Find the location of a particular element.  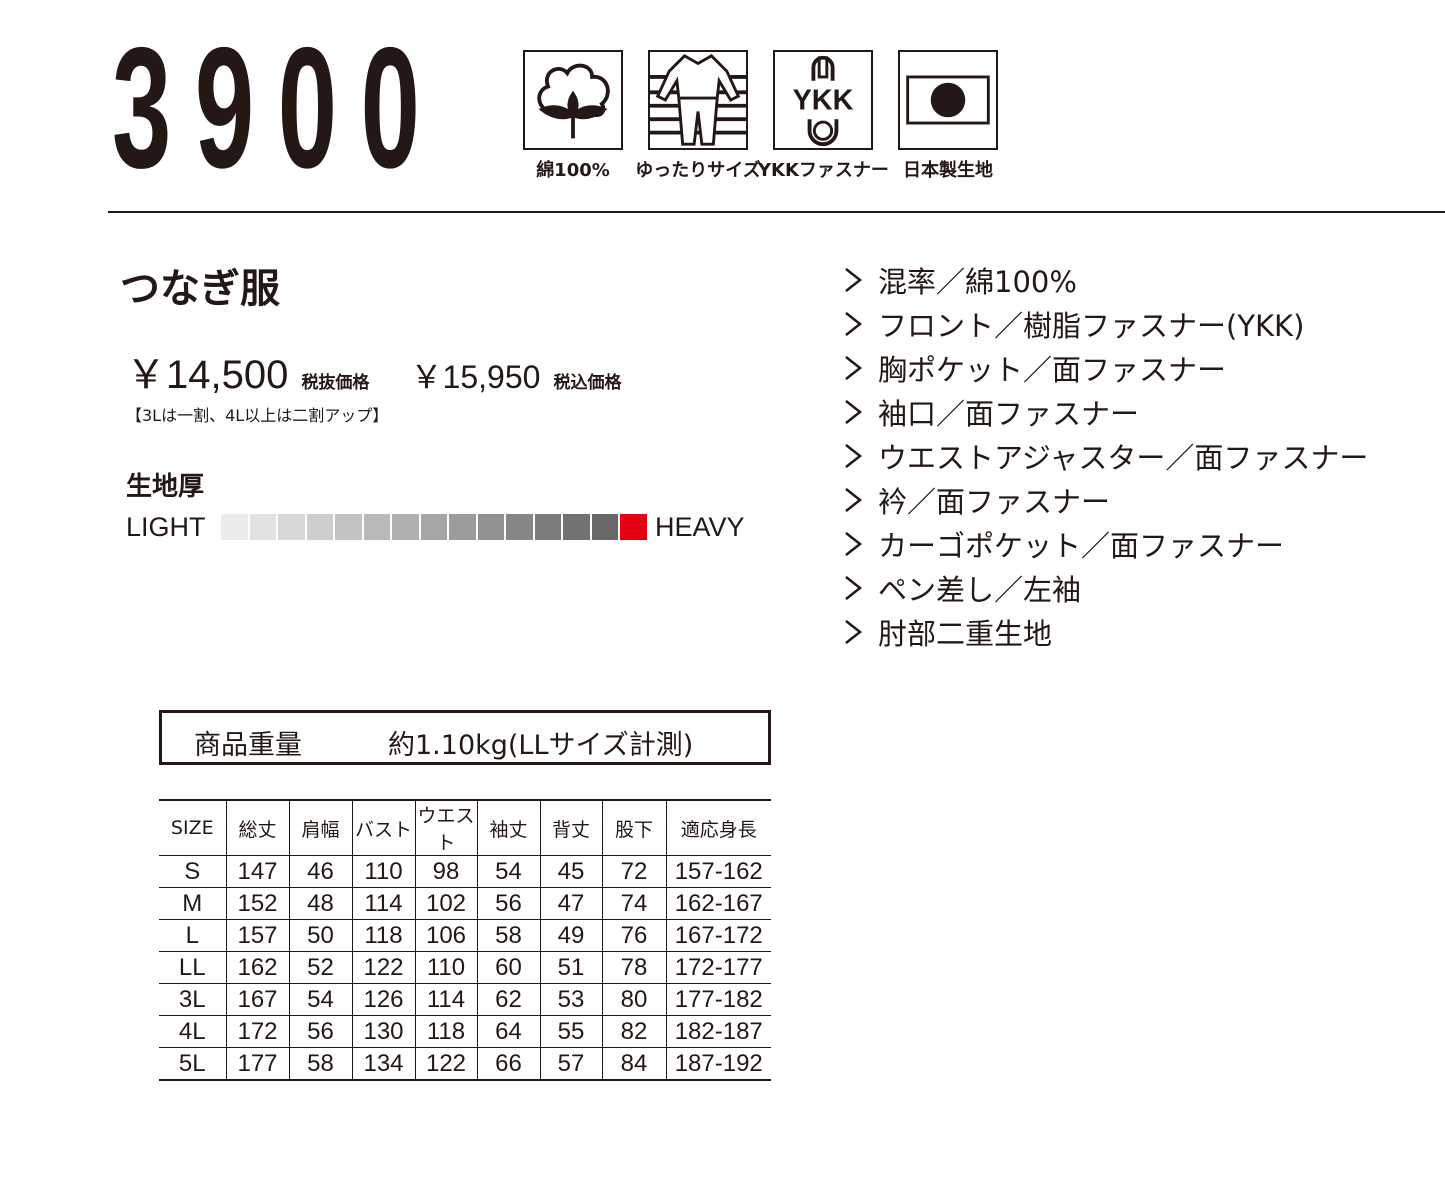

column-header: 袖丈 is located at coordinates (508, 827).